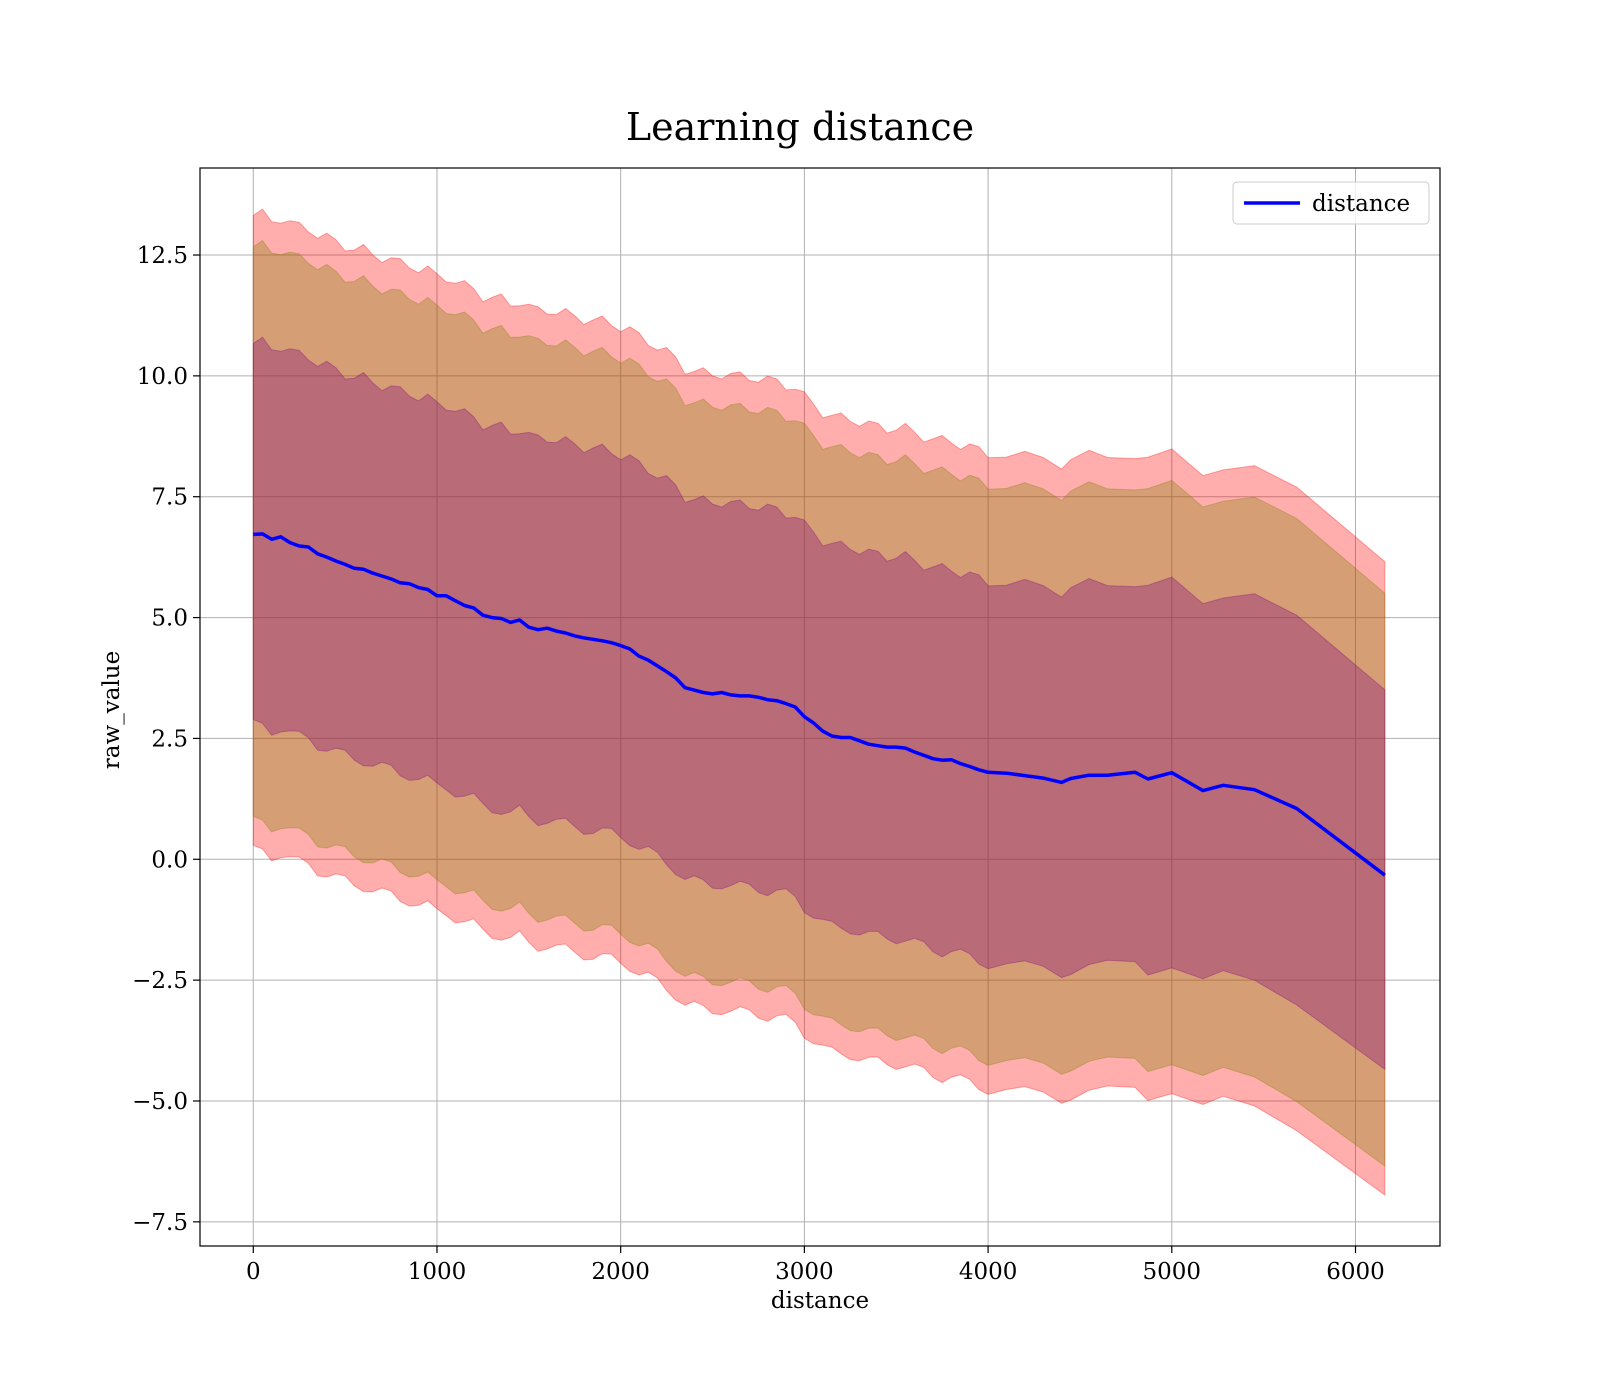  What do you see at coordinates (160, 1102) in the screenshot?
I see `y-tick-label-1: −5.0` at bounding box center [160, 1102].